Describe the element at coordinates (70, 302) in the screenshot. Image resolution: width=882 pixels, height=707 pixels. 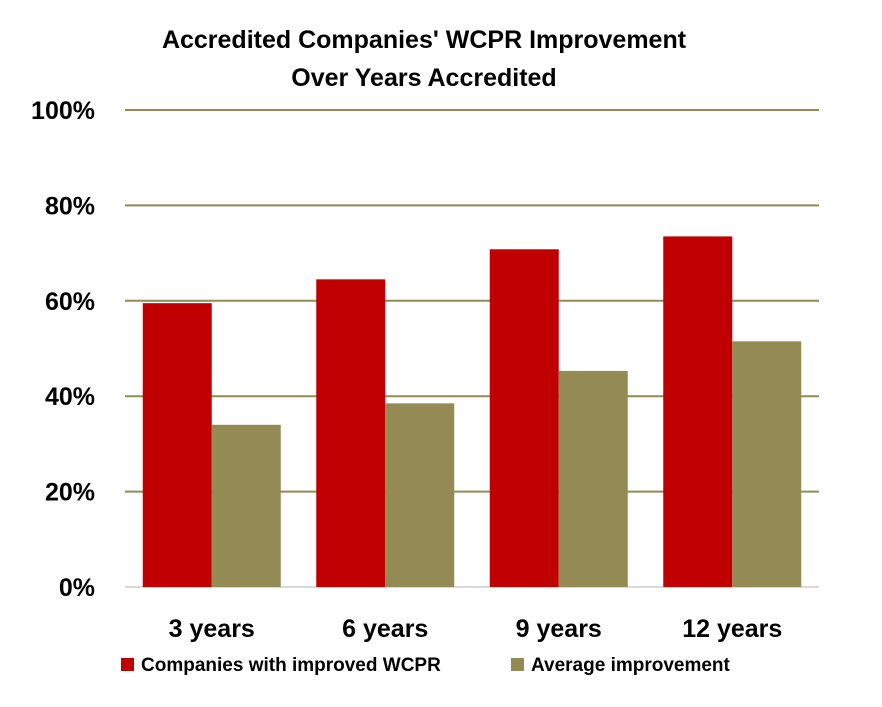
I see `y-tick-label: 60%` at that location.